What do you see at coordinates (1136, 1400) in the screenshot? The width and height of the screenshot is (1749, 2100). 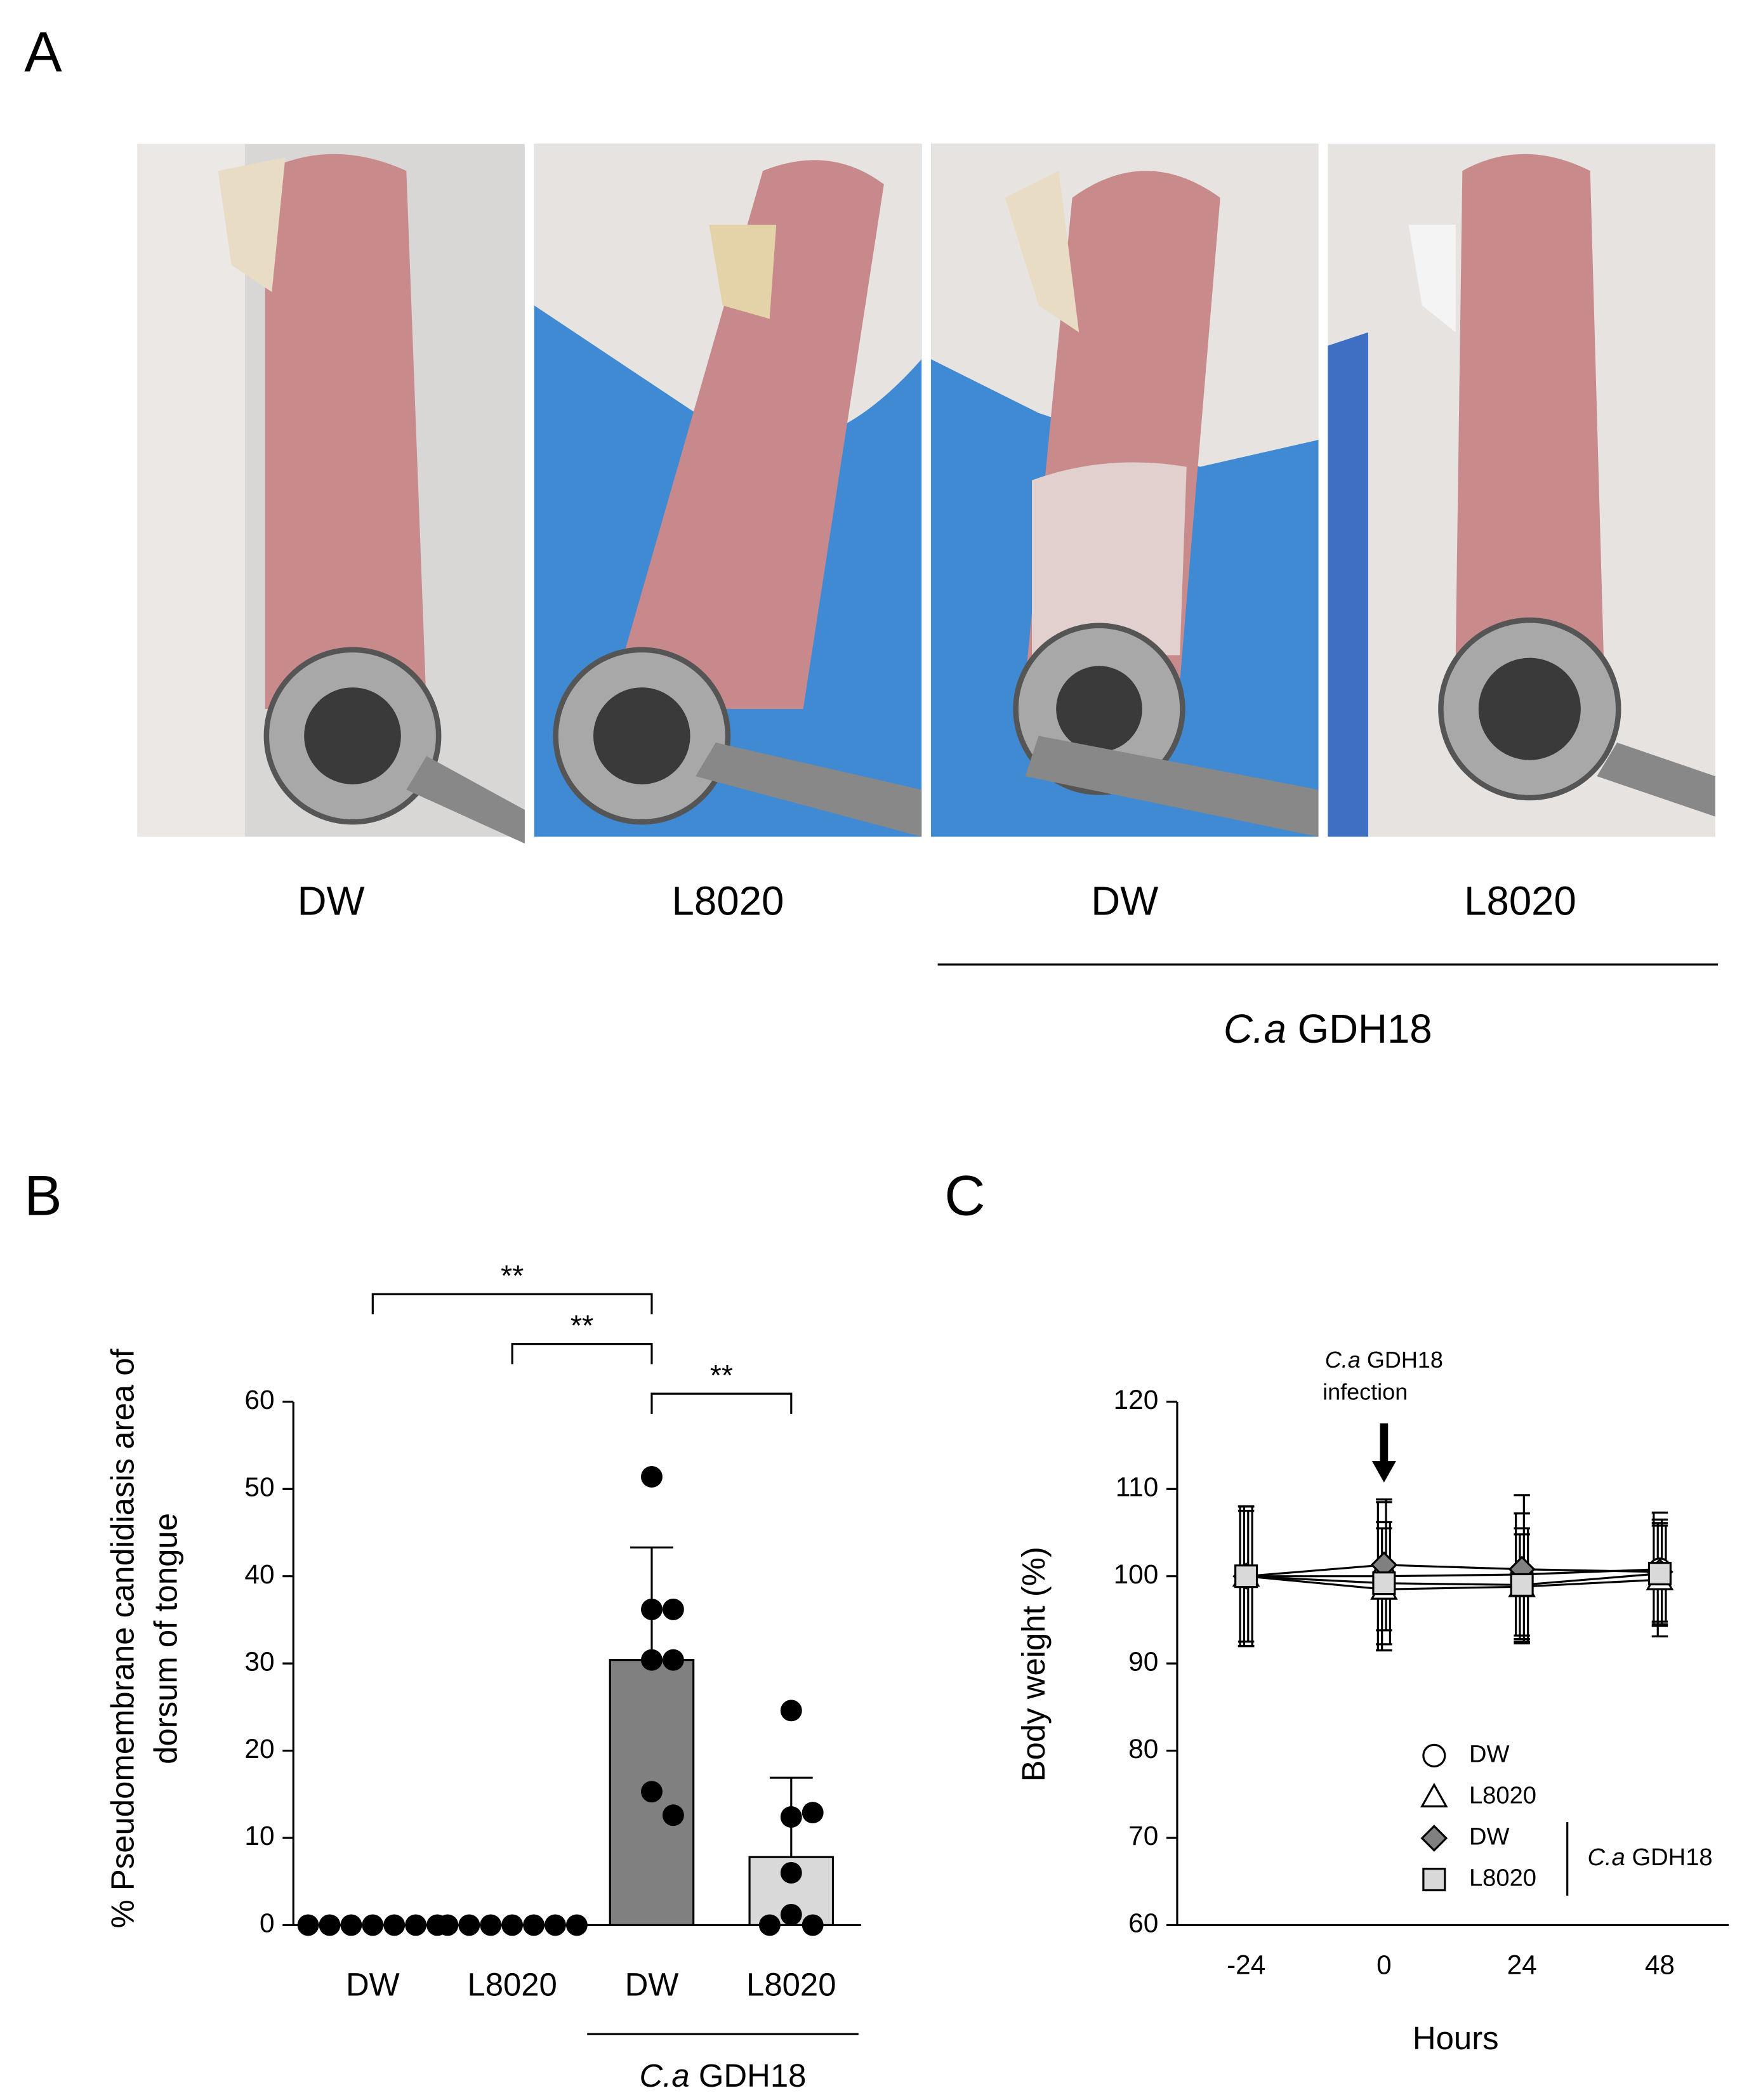 I see `y-tick-label: 120` at bounding box center [1136, 1400].